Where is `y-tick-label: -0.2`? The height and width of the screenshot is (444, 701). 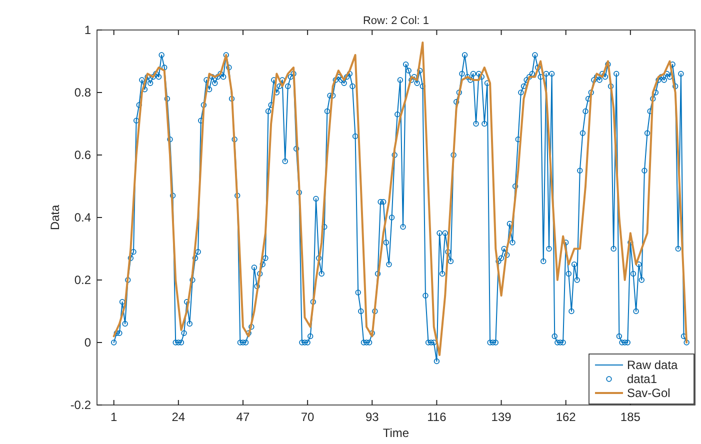
y-tick-label: -0.2 is located at coordinates (81, 405).